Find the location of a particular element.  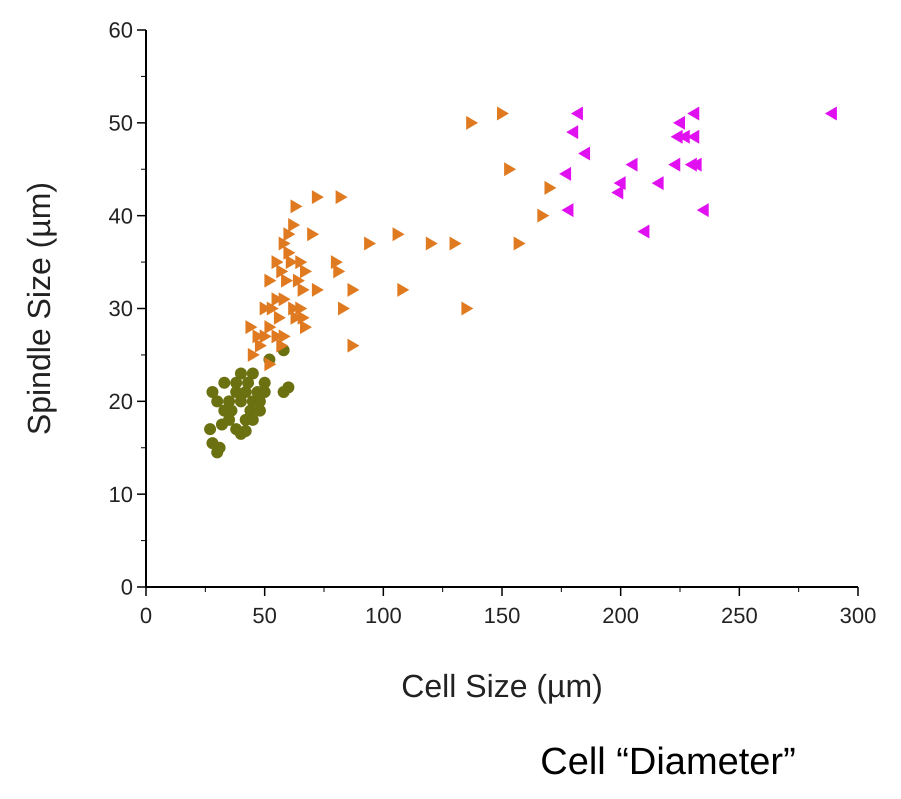

y-tick-label: 50 is located at coordinates (120, 123).